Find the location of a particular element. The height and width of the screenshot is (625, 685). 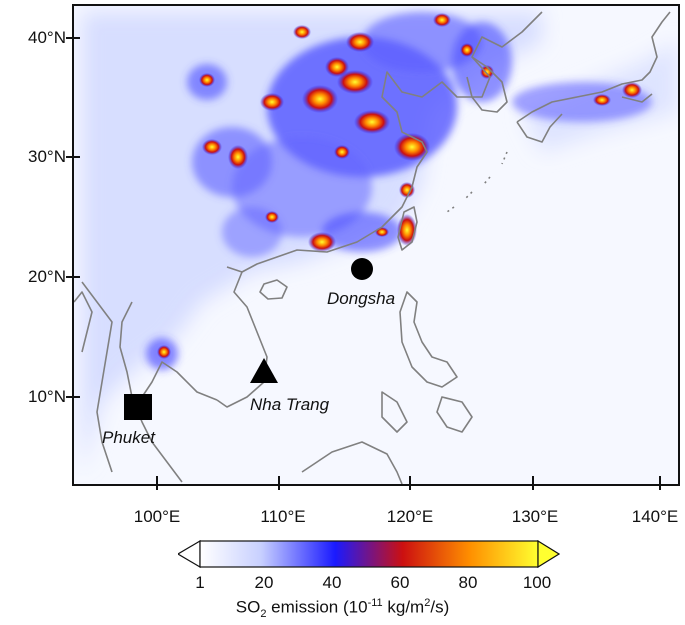

colorbar is located at coordinates (368, 554).